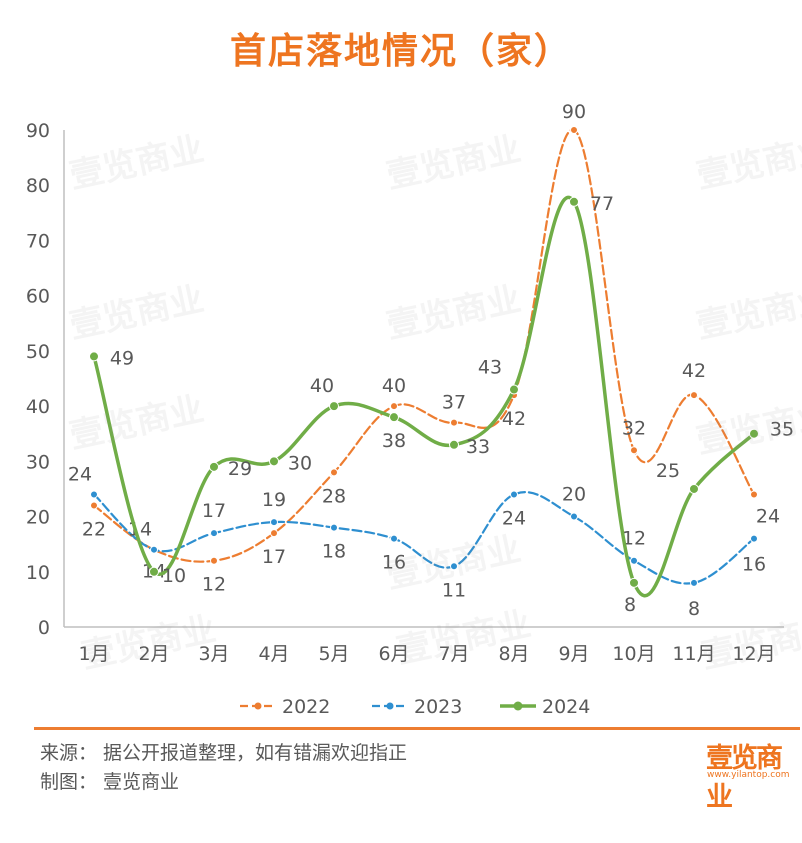 Image resolution: width=802 pixels, height=843 pixels. Describe the element at coordinates (300, 463) in the screenshot. I see `data-label-2024: 30` at that location.